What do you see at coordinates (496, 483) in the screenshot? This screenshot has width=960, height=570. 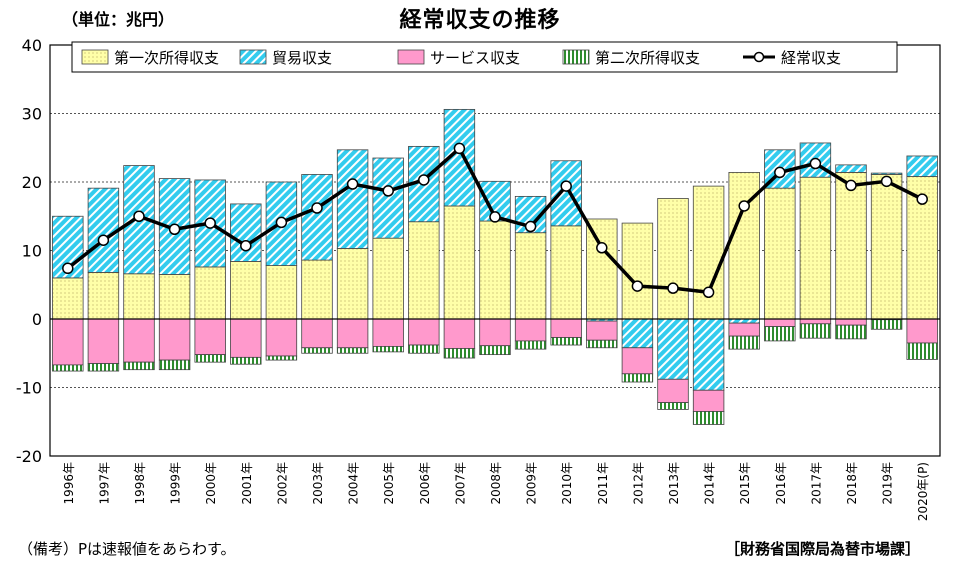 I see `x-tick-label: 2008年` at bounding box center [496, 483].